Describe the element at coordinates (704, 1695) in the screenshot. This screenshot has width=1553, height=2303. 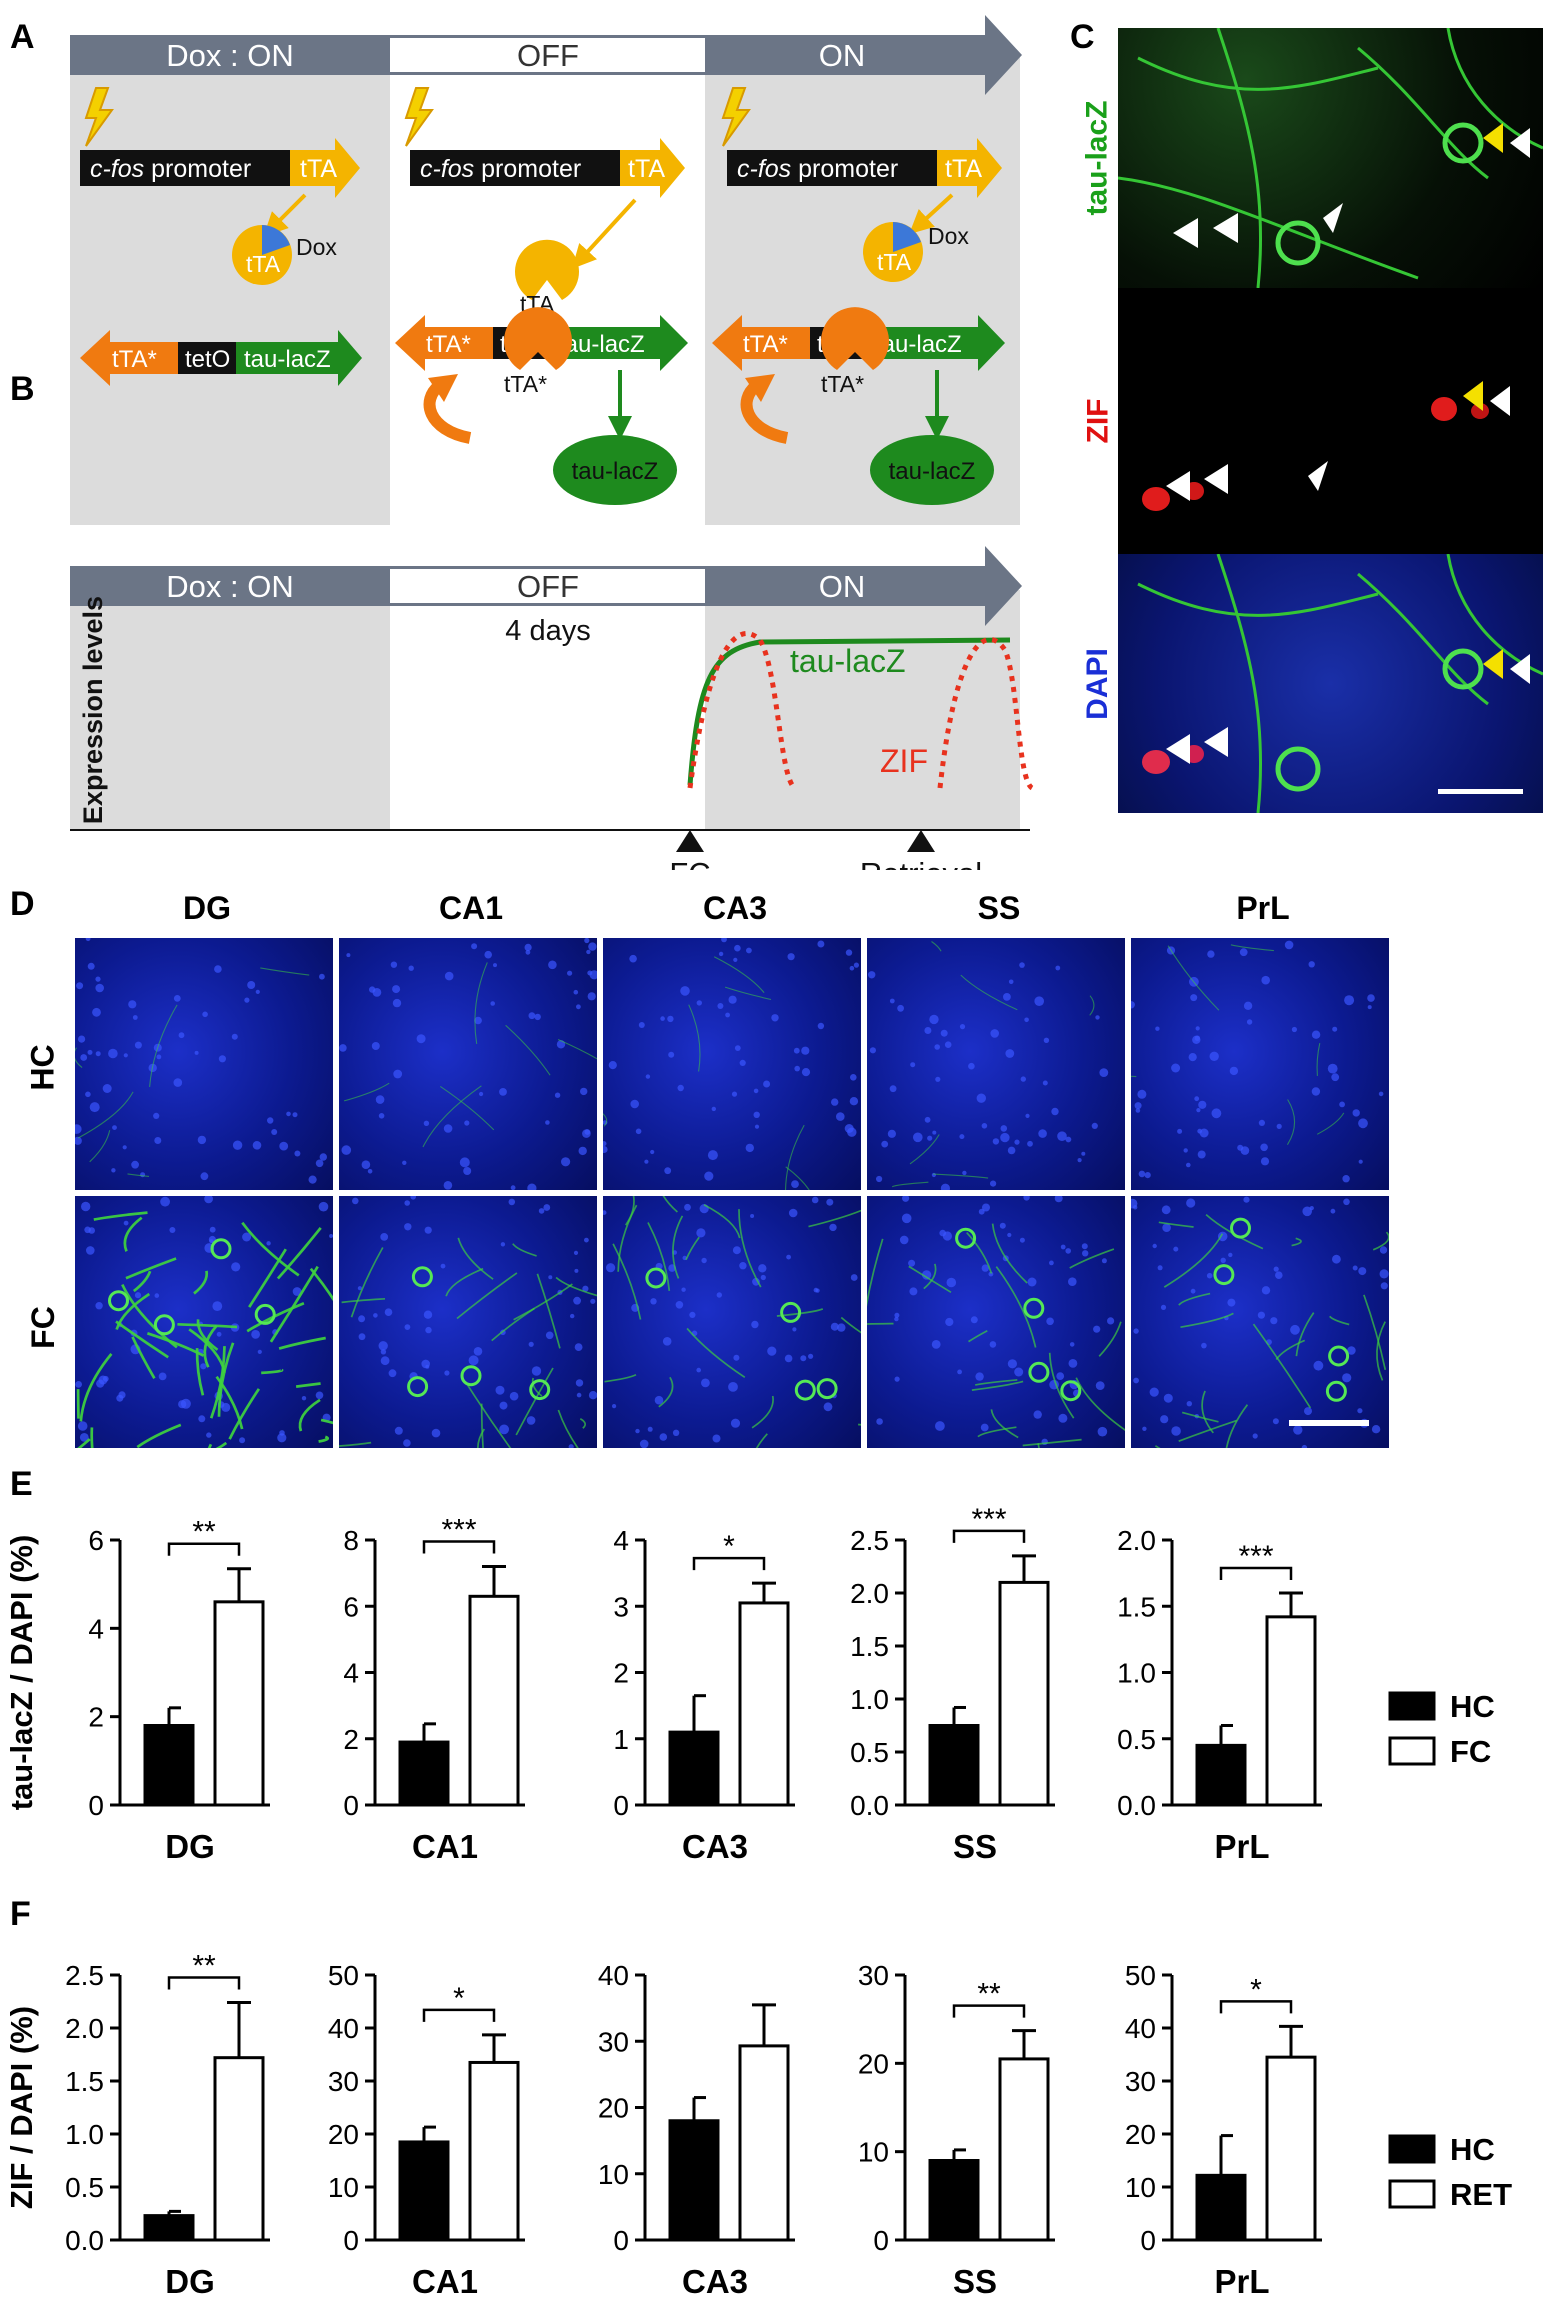
I see `chart-e-ca3: 0 1 2 3 4 * CA3` at that location.